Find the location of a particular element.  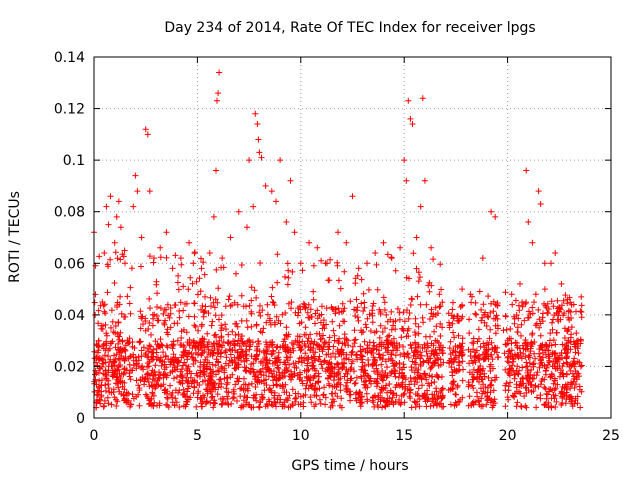

y-tick-label: 0.14 is located at coordinates (69, 58).